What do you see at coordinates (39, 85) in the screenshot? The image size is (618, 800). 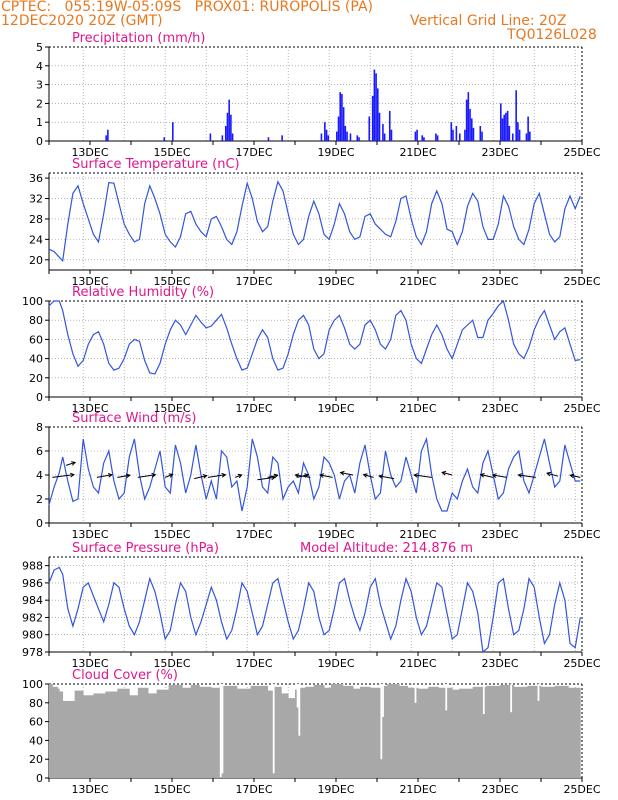 I see `y-tick-label: 3` at bounding box center [39, 85].